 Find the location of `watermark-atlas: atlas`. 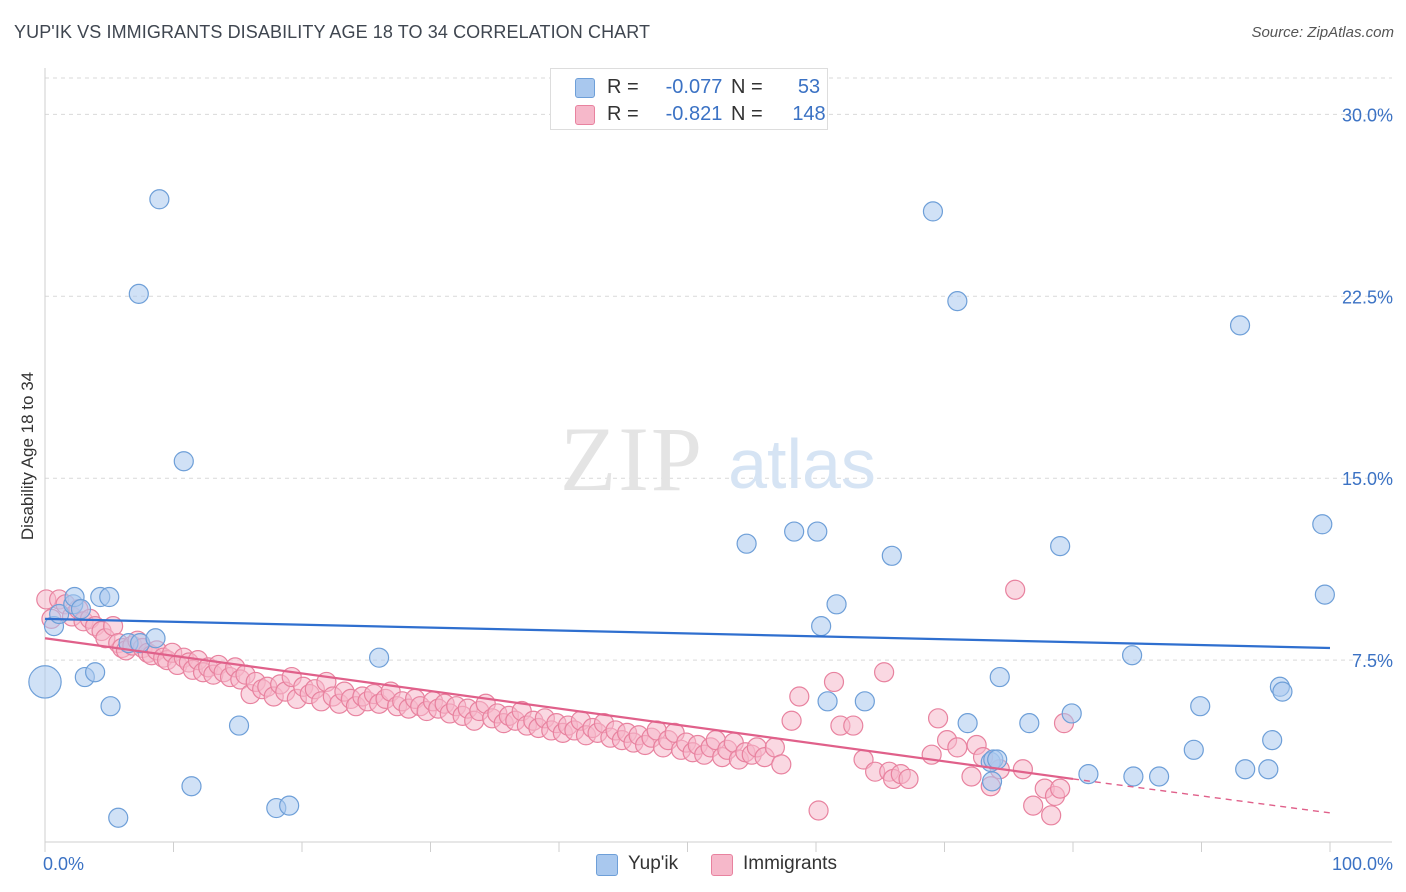

watermark-atlas: atlas is located at coordinates (802, 464).